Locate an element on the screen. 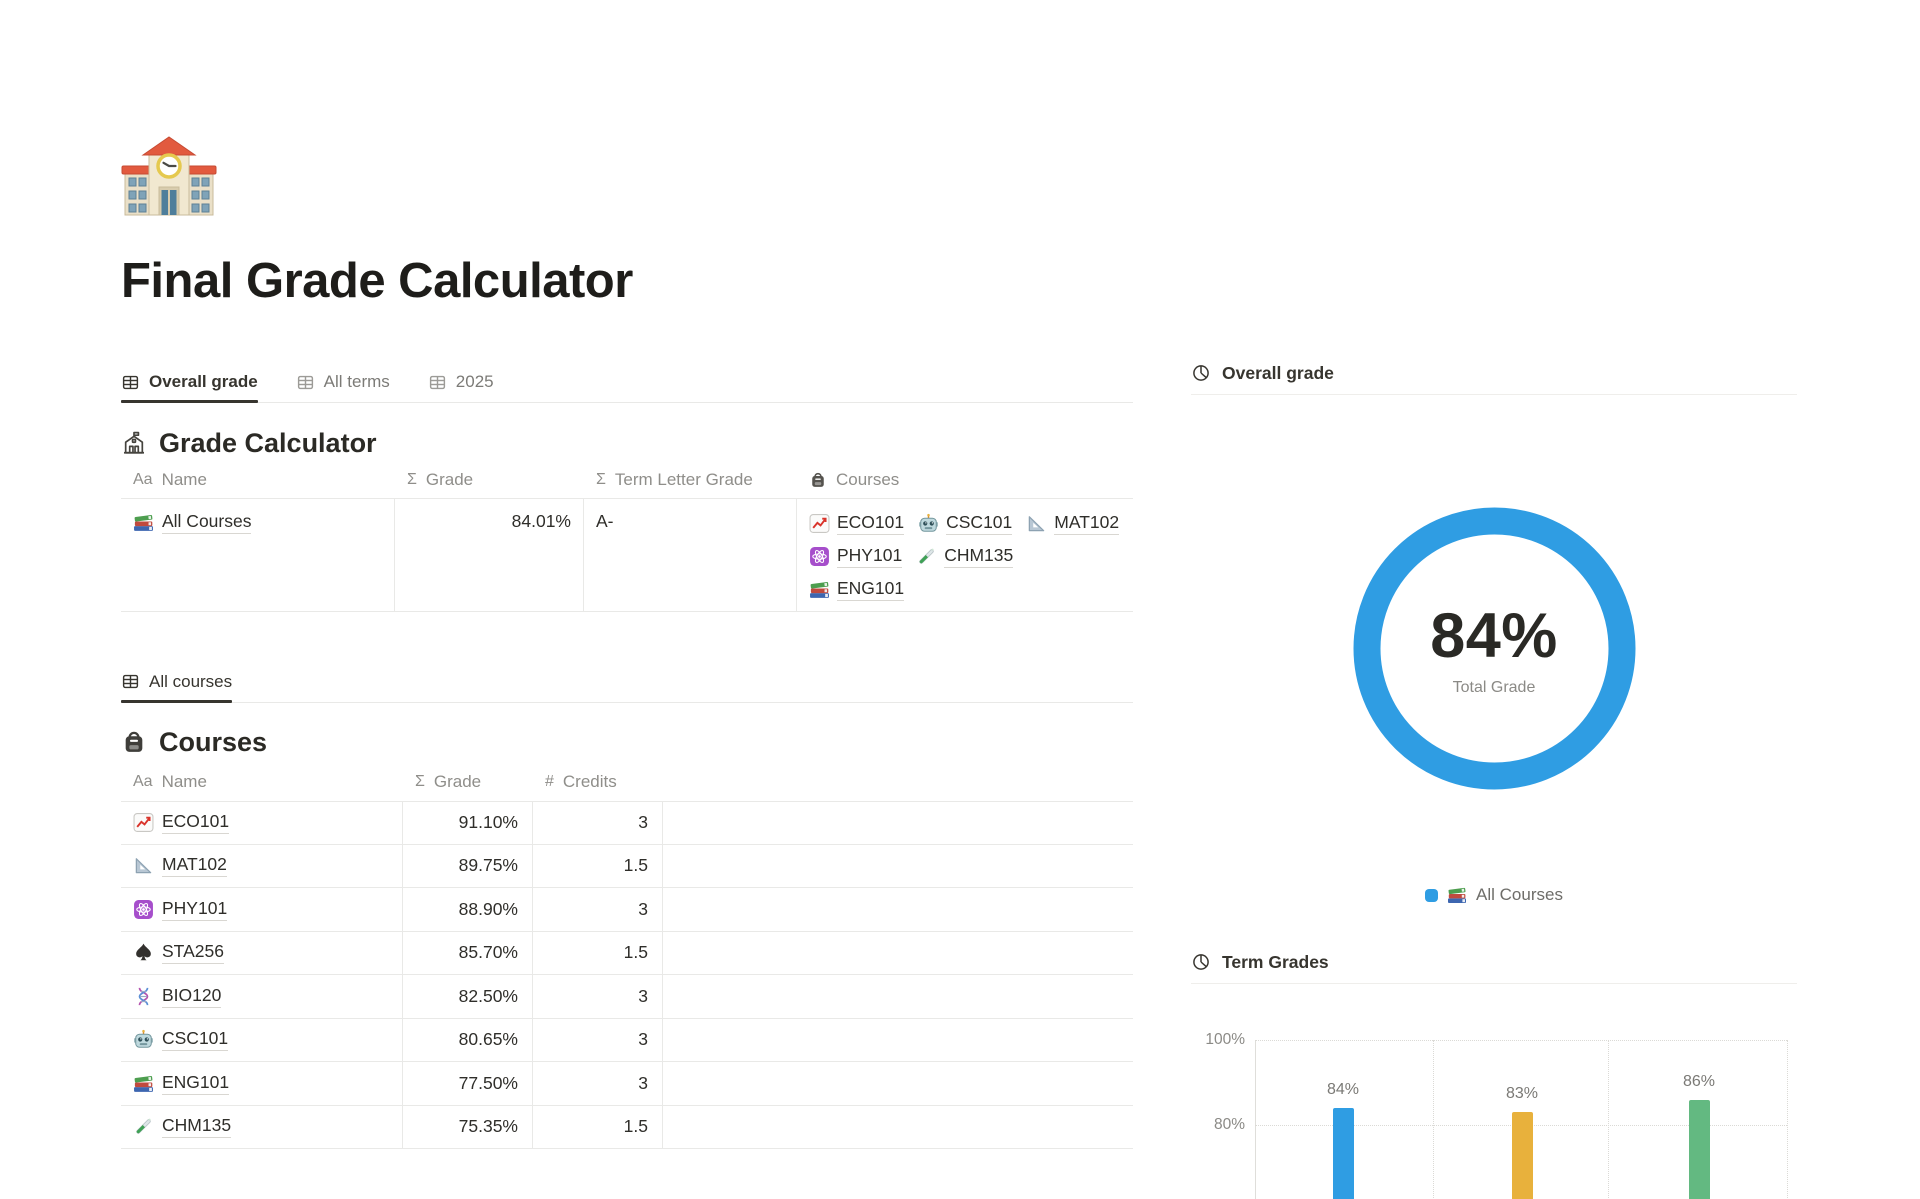  legend-label: All Courses is located at coordinates (1519, 894).